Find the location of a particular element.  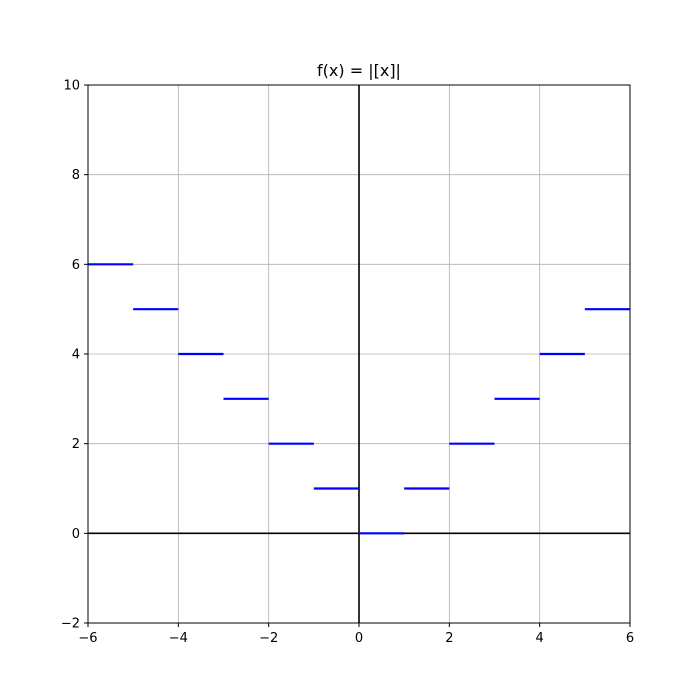

y-tick-label: 8 is located at coordinates (76, 175).